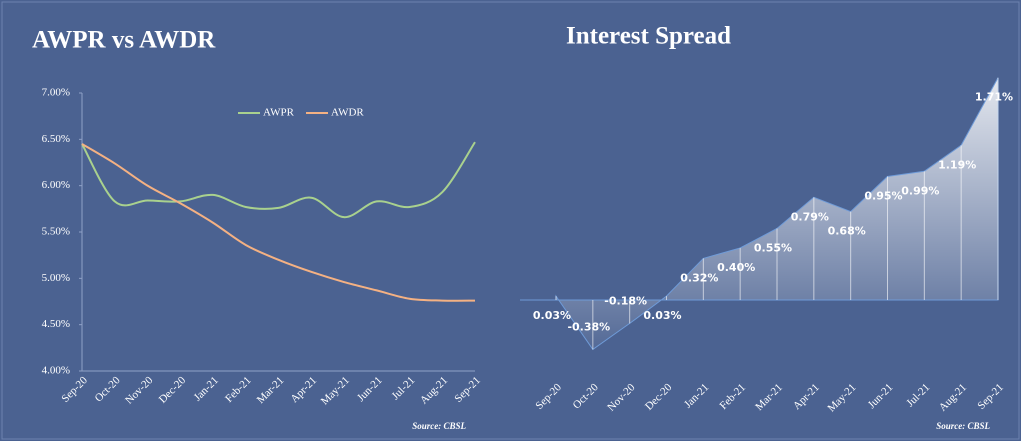  I want to click on y-tick-label: 6.50%, so click(56, 139).